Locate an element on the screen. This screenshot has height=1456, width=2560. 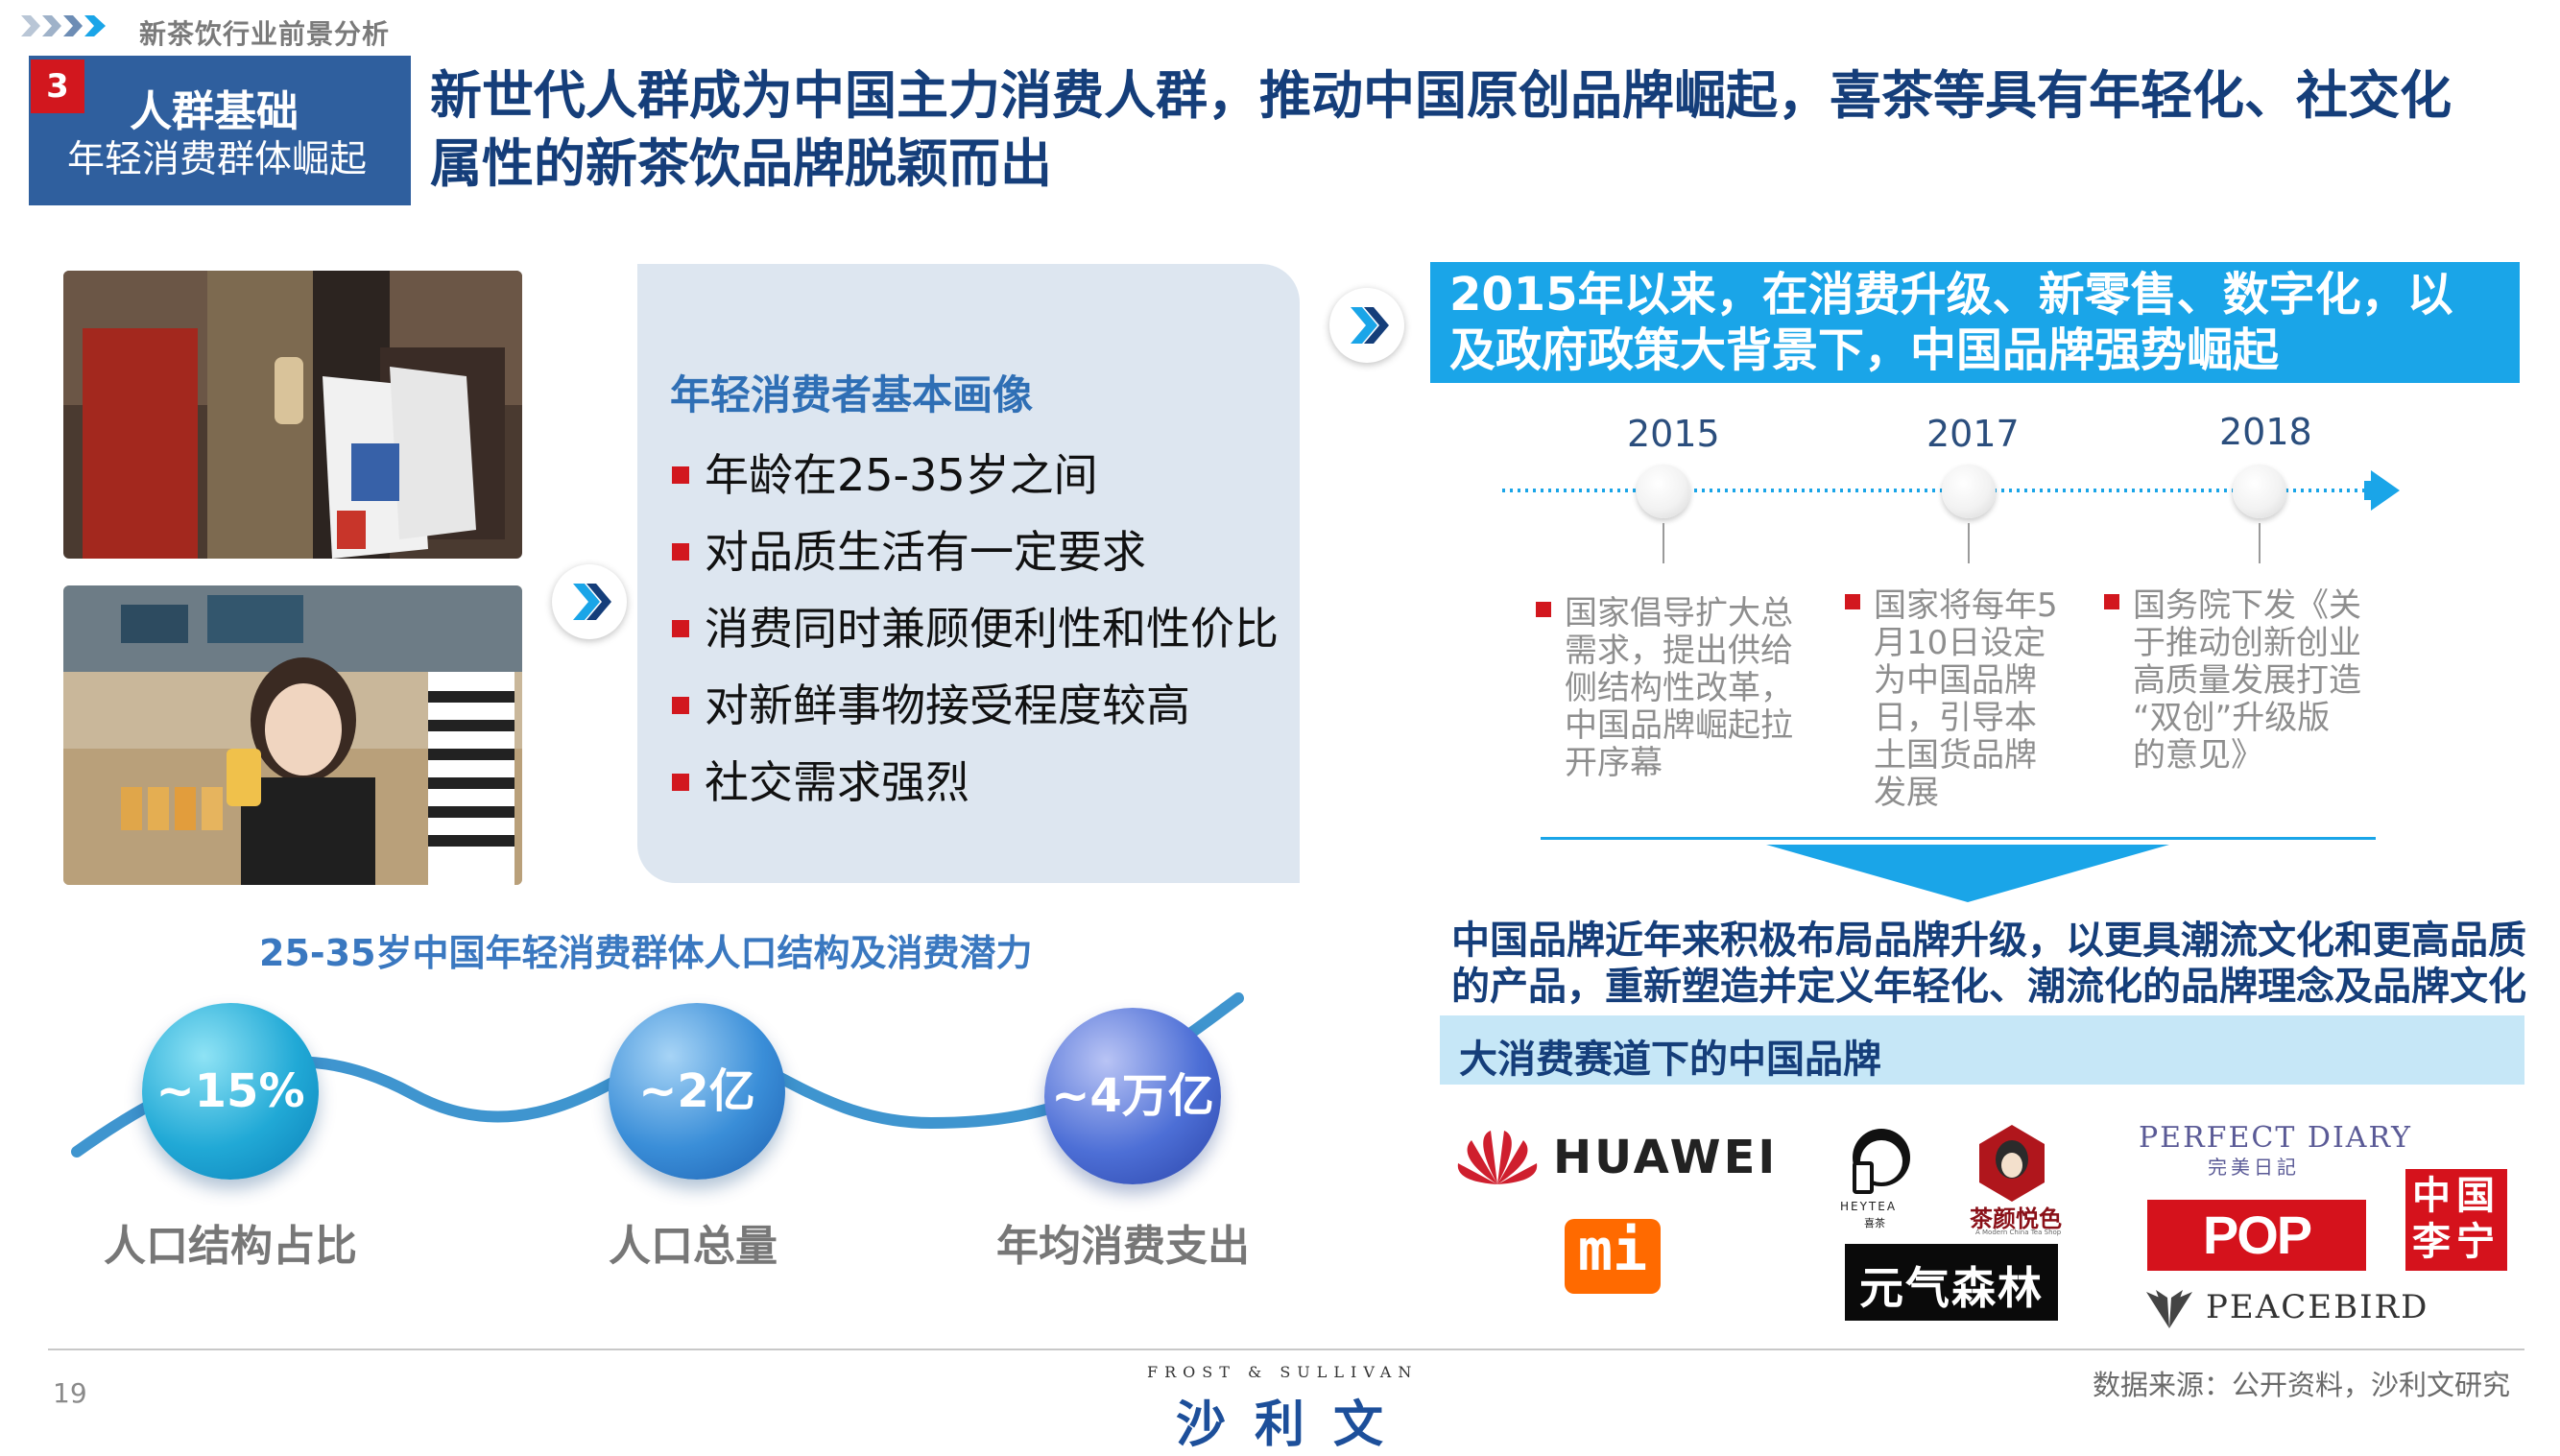
peacebird-wordmark: PEACEBIRD is located at coordinates (2317, 1307).